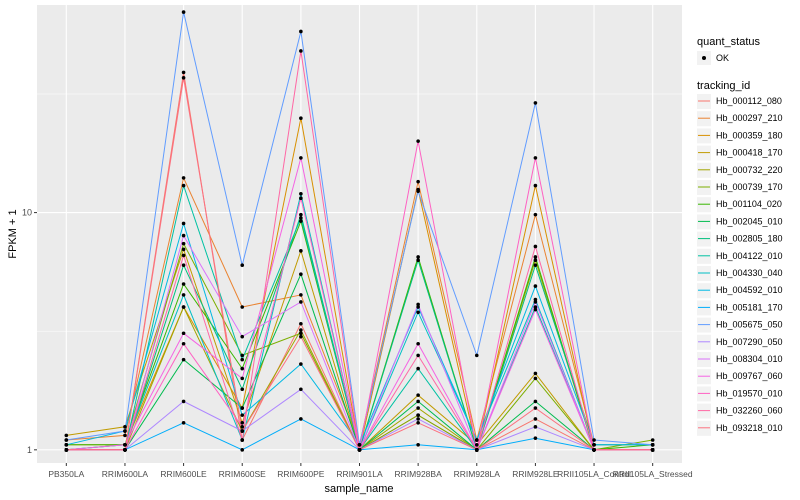 The image size is (800, 500). Describe the element at coordinates (29, 450) in the screenshot. I see `y-tick-label: 1` at that location.